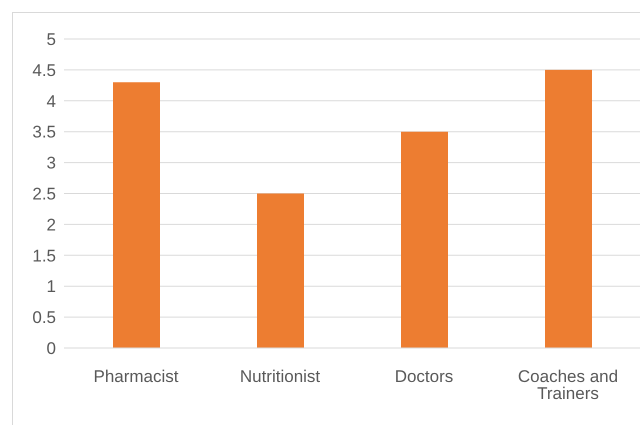 The height and width of the screenshot is (425, 640). What do you see at coordinates (51, 163) in the screenshot?
I see `y-tick-label: 3` at bounding box center [51, 163].